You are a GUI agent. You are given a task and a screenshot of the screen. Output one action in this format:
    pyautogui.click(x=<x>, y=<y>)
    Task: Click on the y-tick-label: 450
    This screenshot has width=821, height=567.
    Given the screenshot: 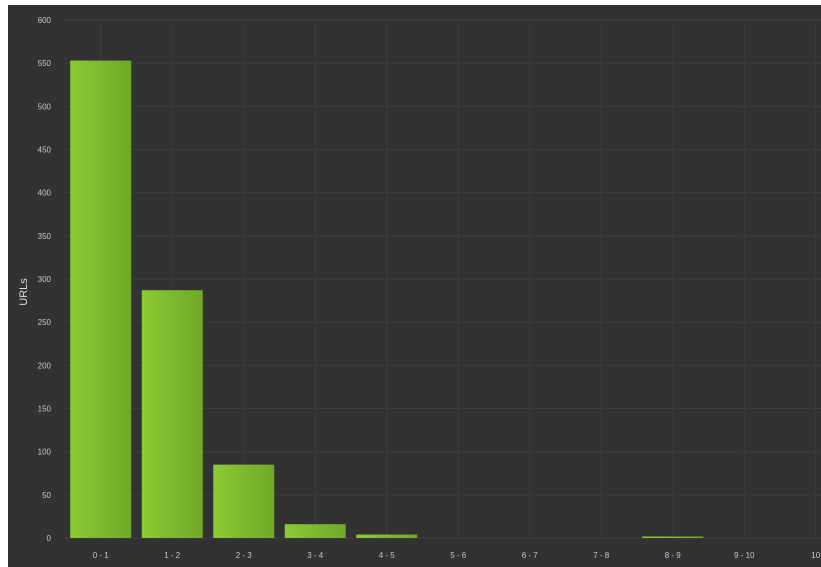 What is the action you would take?
    pyautogui.click(x=45, y=150)
    